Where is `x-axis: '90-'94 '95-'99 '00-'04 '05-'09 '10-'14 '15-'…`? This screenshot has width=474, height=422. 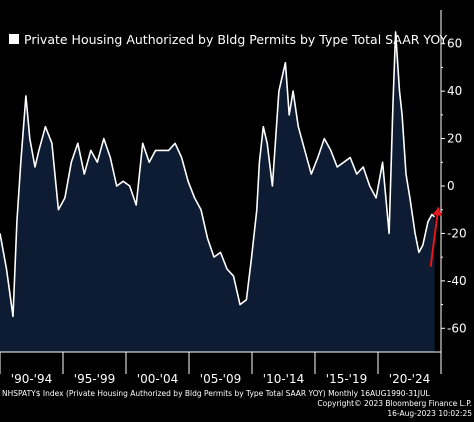
x-axis: '90-'94 '95-'99 '00-'04 '05-'09 '10-'14 '15-'… is located at coordinates (221, 368).